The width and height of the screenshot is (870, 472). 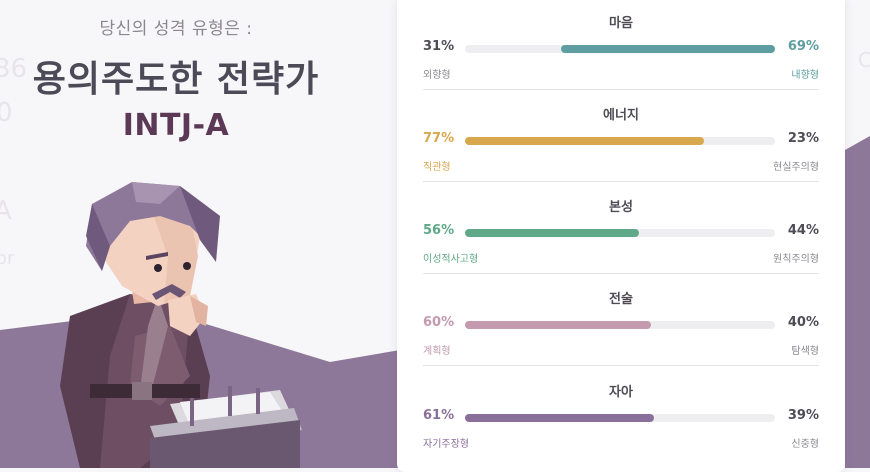 What do you see at coordinates (803, 230) in the screenshot?
I see `trait-right-percent: 44%` at bounding box center [803, 230].